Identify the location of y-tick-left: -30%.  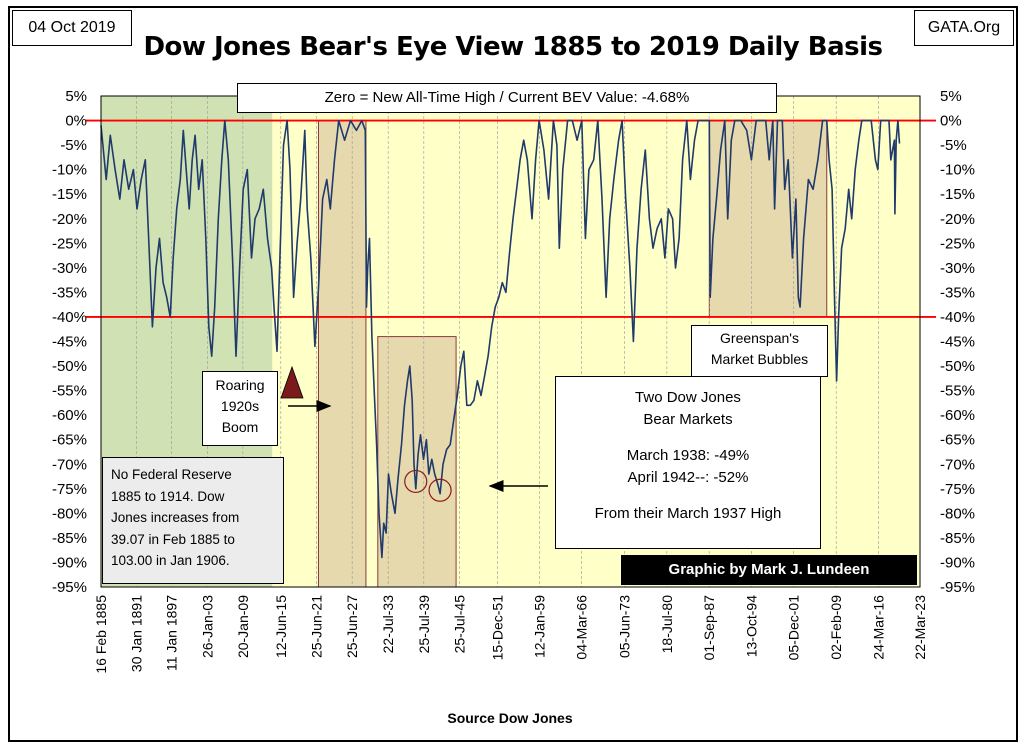
(69, 268).